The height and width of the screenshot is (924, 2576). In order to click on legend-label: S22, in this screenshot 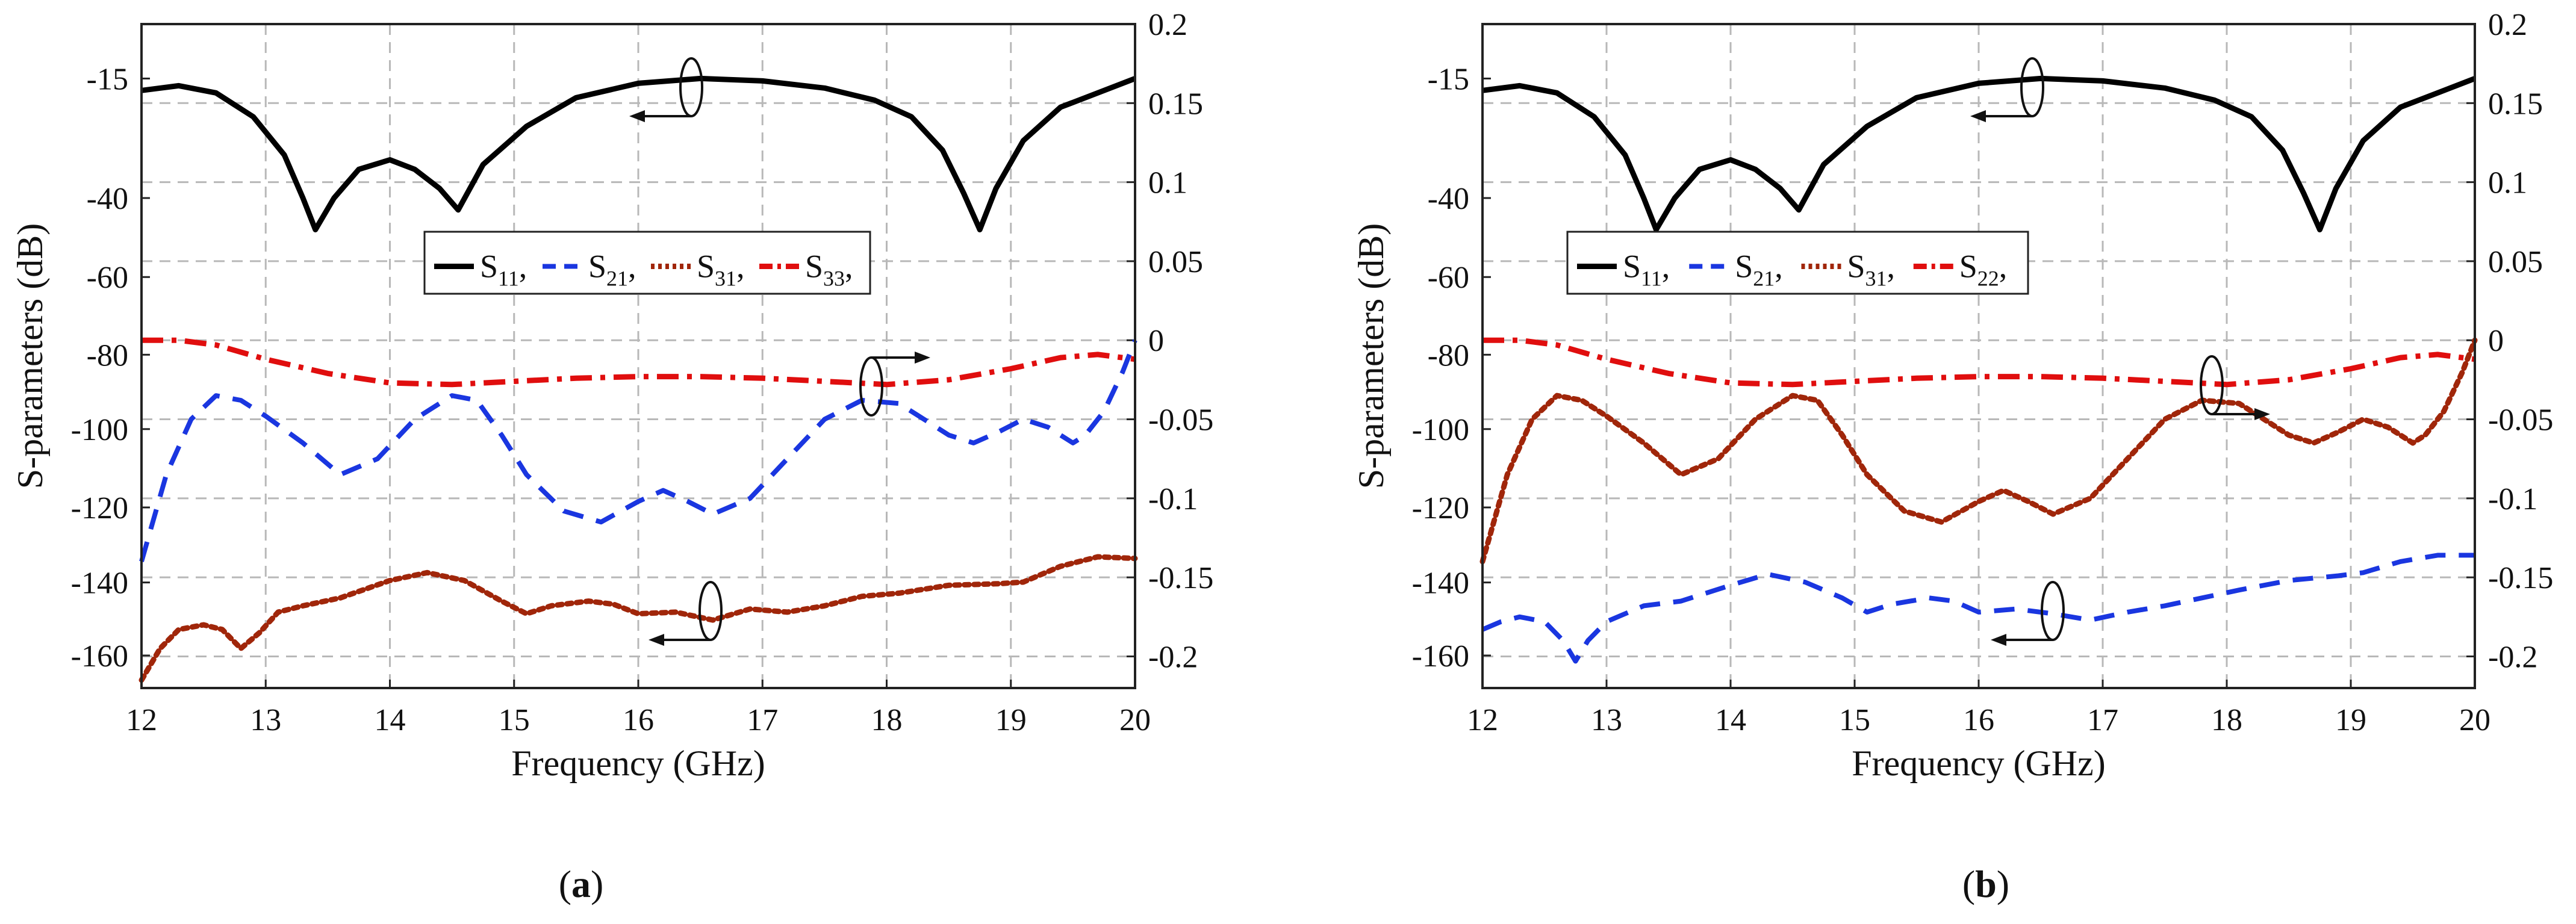, I will do `click(1983, 270)`.